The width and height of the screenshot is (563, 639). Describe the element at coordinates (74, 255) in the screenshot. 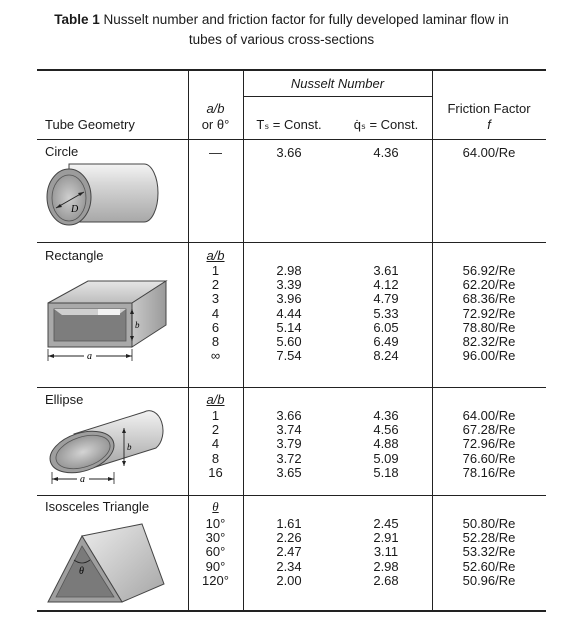

I see `row-name-rectangle: Rectangle` at that location.